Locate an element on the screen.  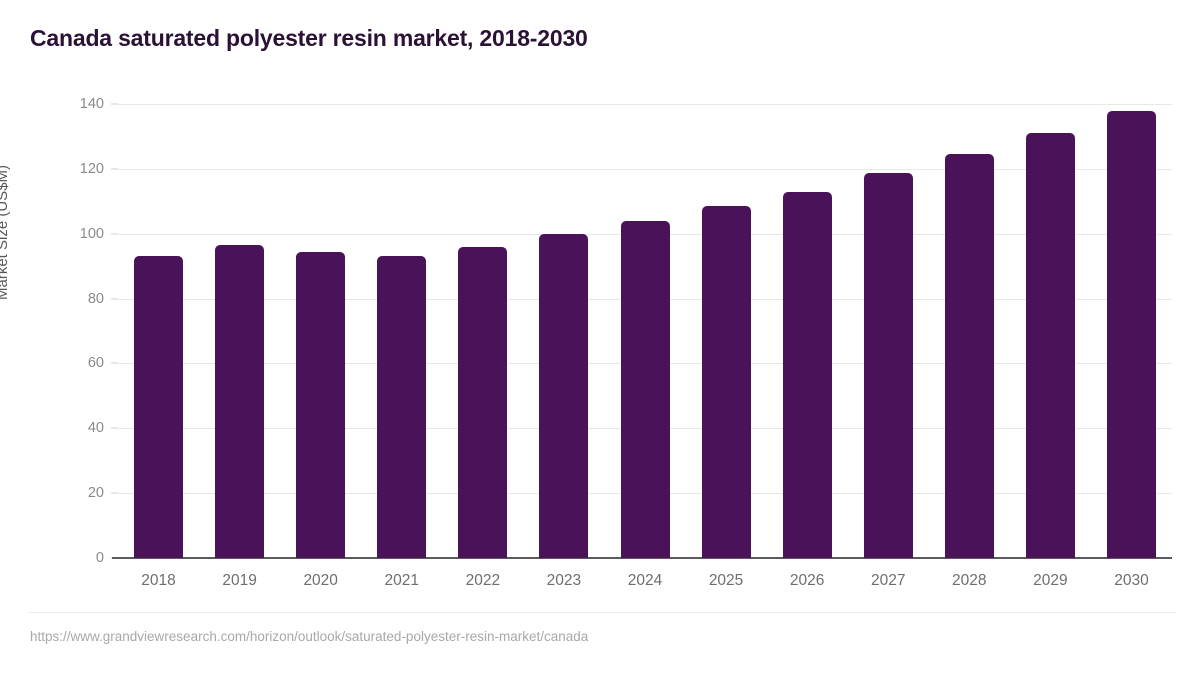
footer-divider is located at coordinates (602, 612).